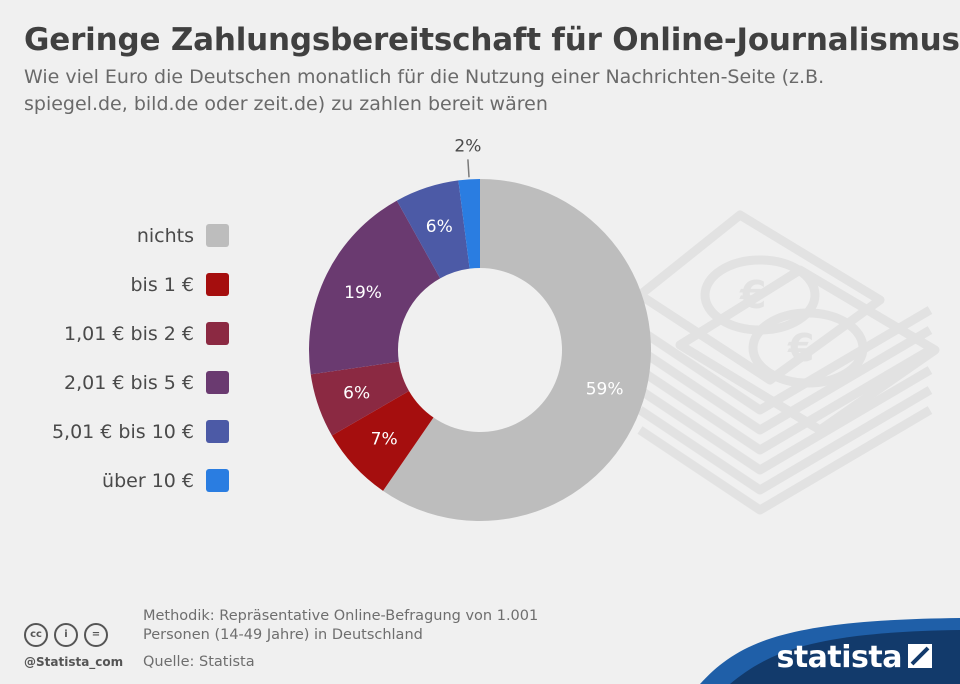 The height and width of the screenshot is (684, 960). What do you see at coordinates (66, 635) in the screenshot?
I see `by-icon: i` at bounding box center [66, 635].